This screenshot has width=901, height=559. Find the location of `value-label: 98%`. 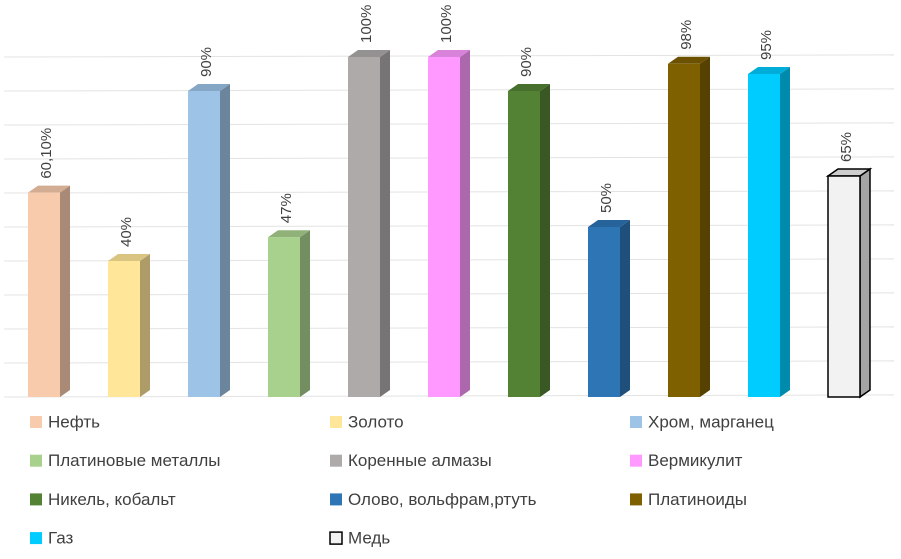

value-label: 98% is located at coordinates (686, 35).